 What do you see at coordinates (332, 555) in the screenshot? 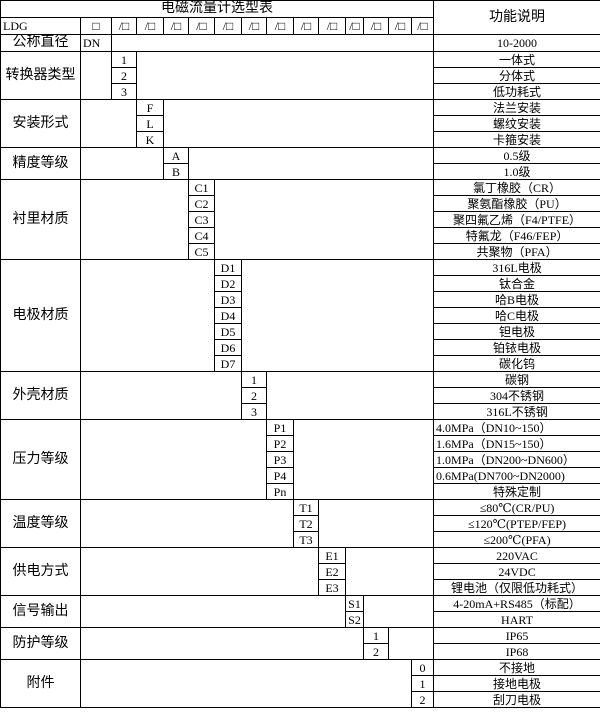
I see `option-code: E1` at bounding box center [332, 555].